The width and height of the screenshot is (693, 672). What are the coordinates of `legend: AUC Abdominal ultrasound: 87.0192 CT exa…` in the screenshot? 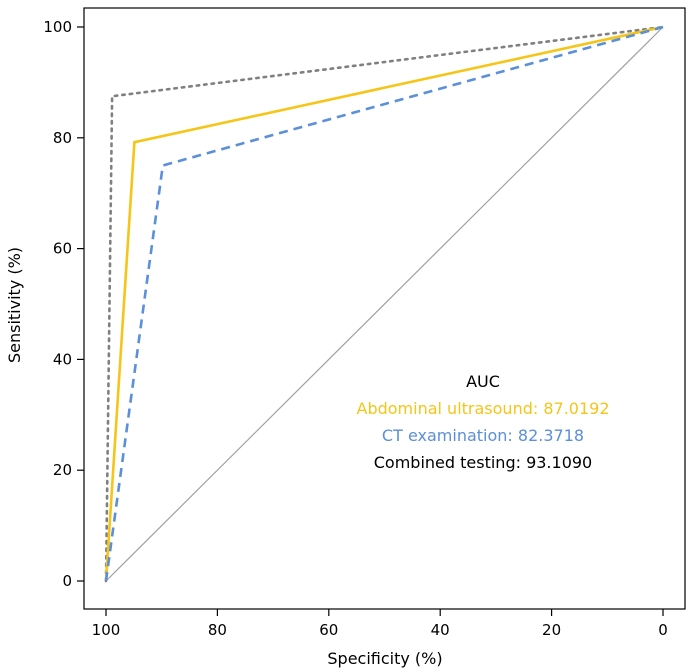 It's located at (483, 422).